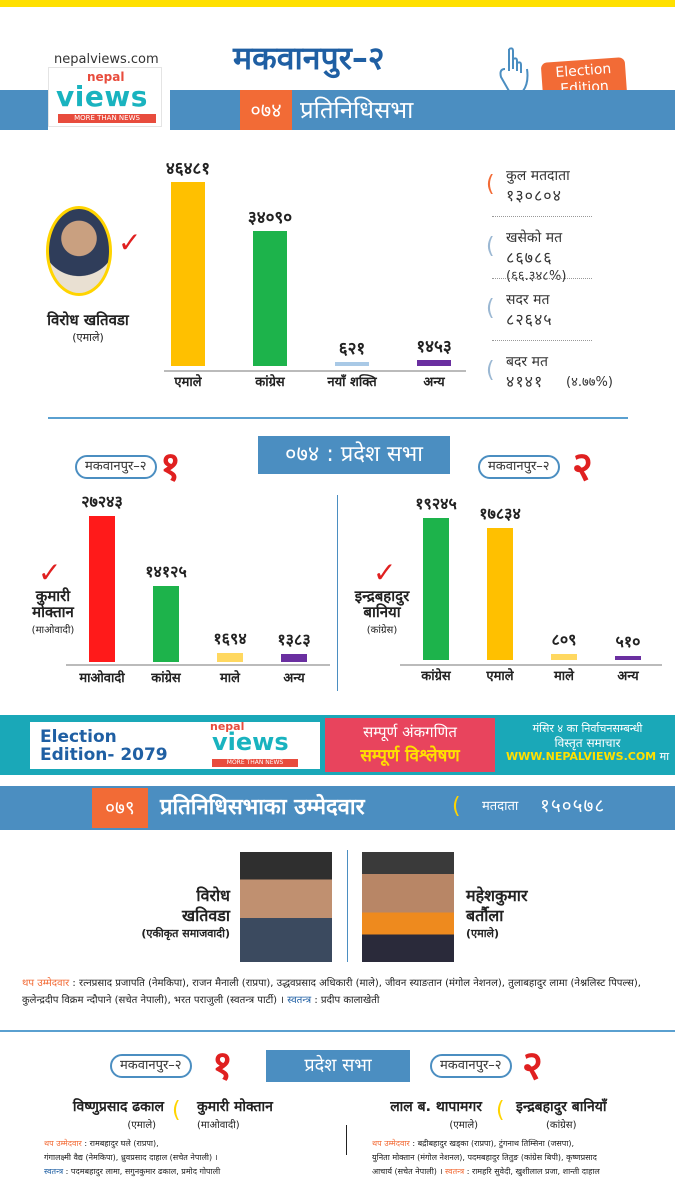 This screenshot has height=1200, width=675. I want to click on pradesh079-separator, so click(346, 1140).